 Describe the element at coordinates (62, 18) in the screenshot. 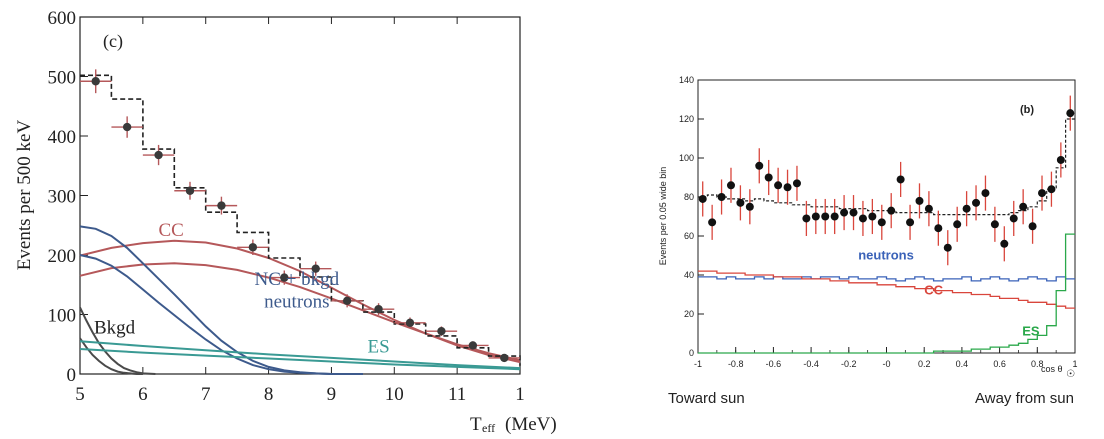

I see `left-y-tick-label: 600` at that location.